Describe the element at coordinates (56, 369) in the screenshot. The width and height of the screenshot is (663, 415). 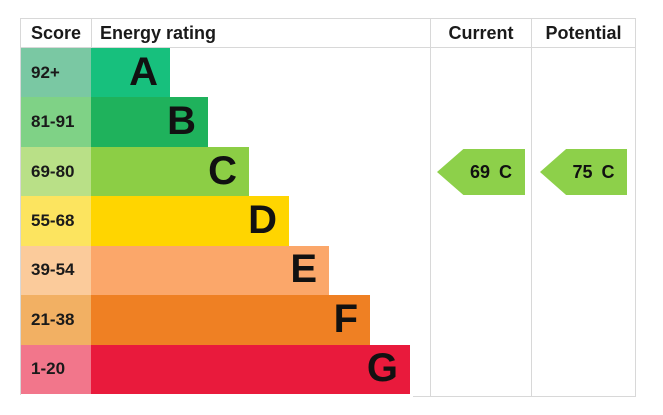
I see `score-range-cell: 1-20` at that location.